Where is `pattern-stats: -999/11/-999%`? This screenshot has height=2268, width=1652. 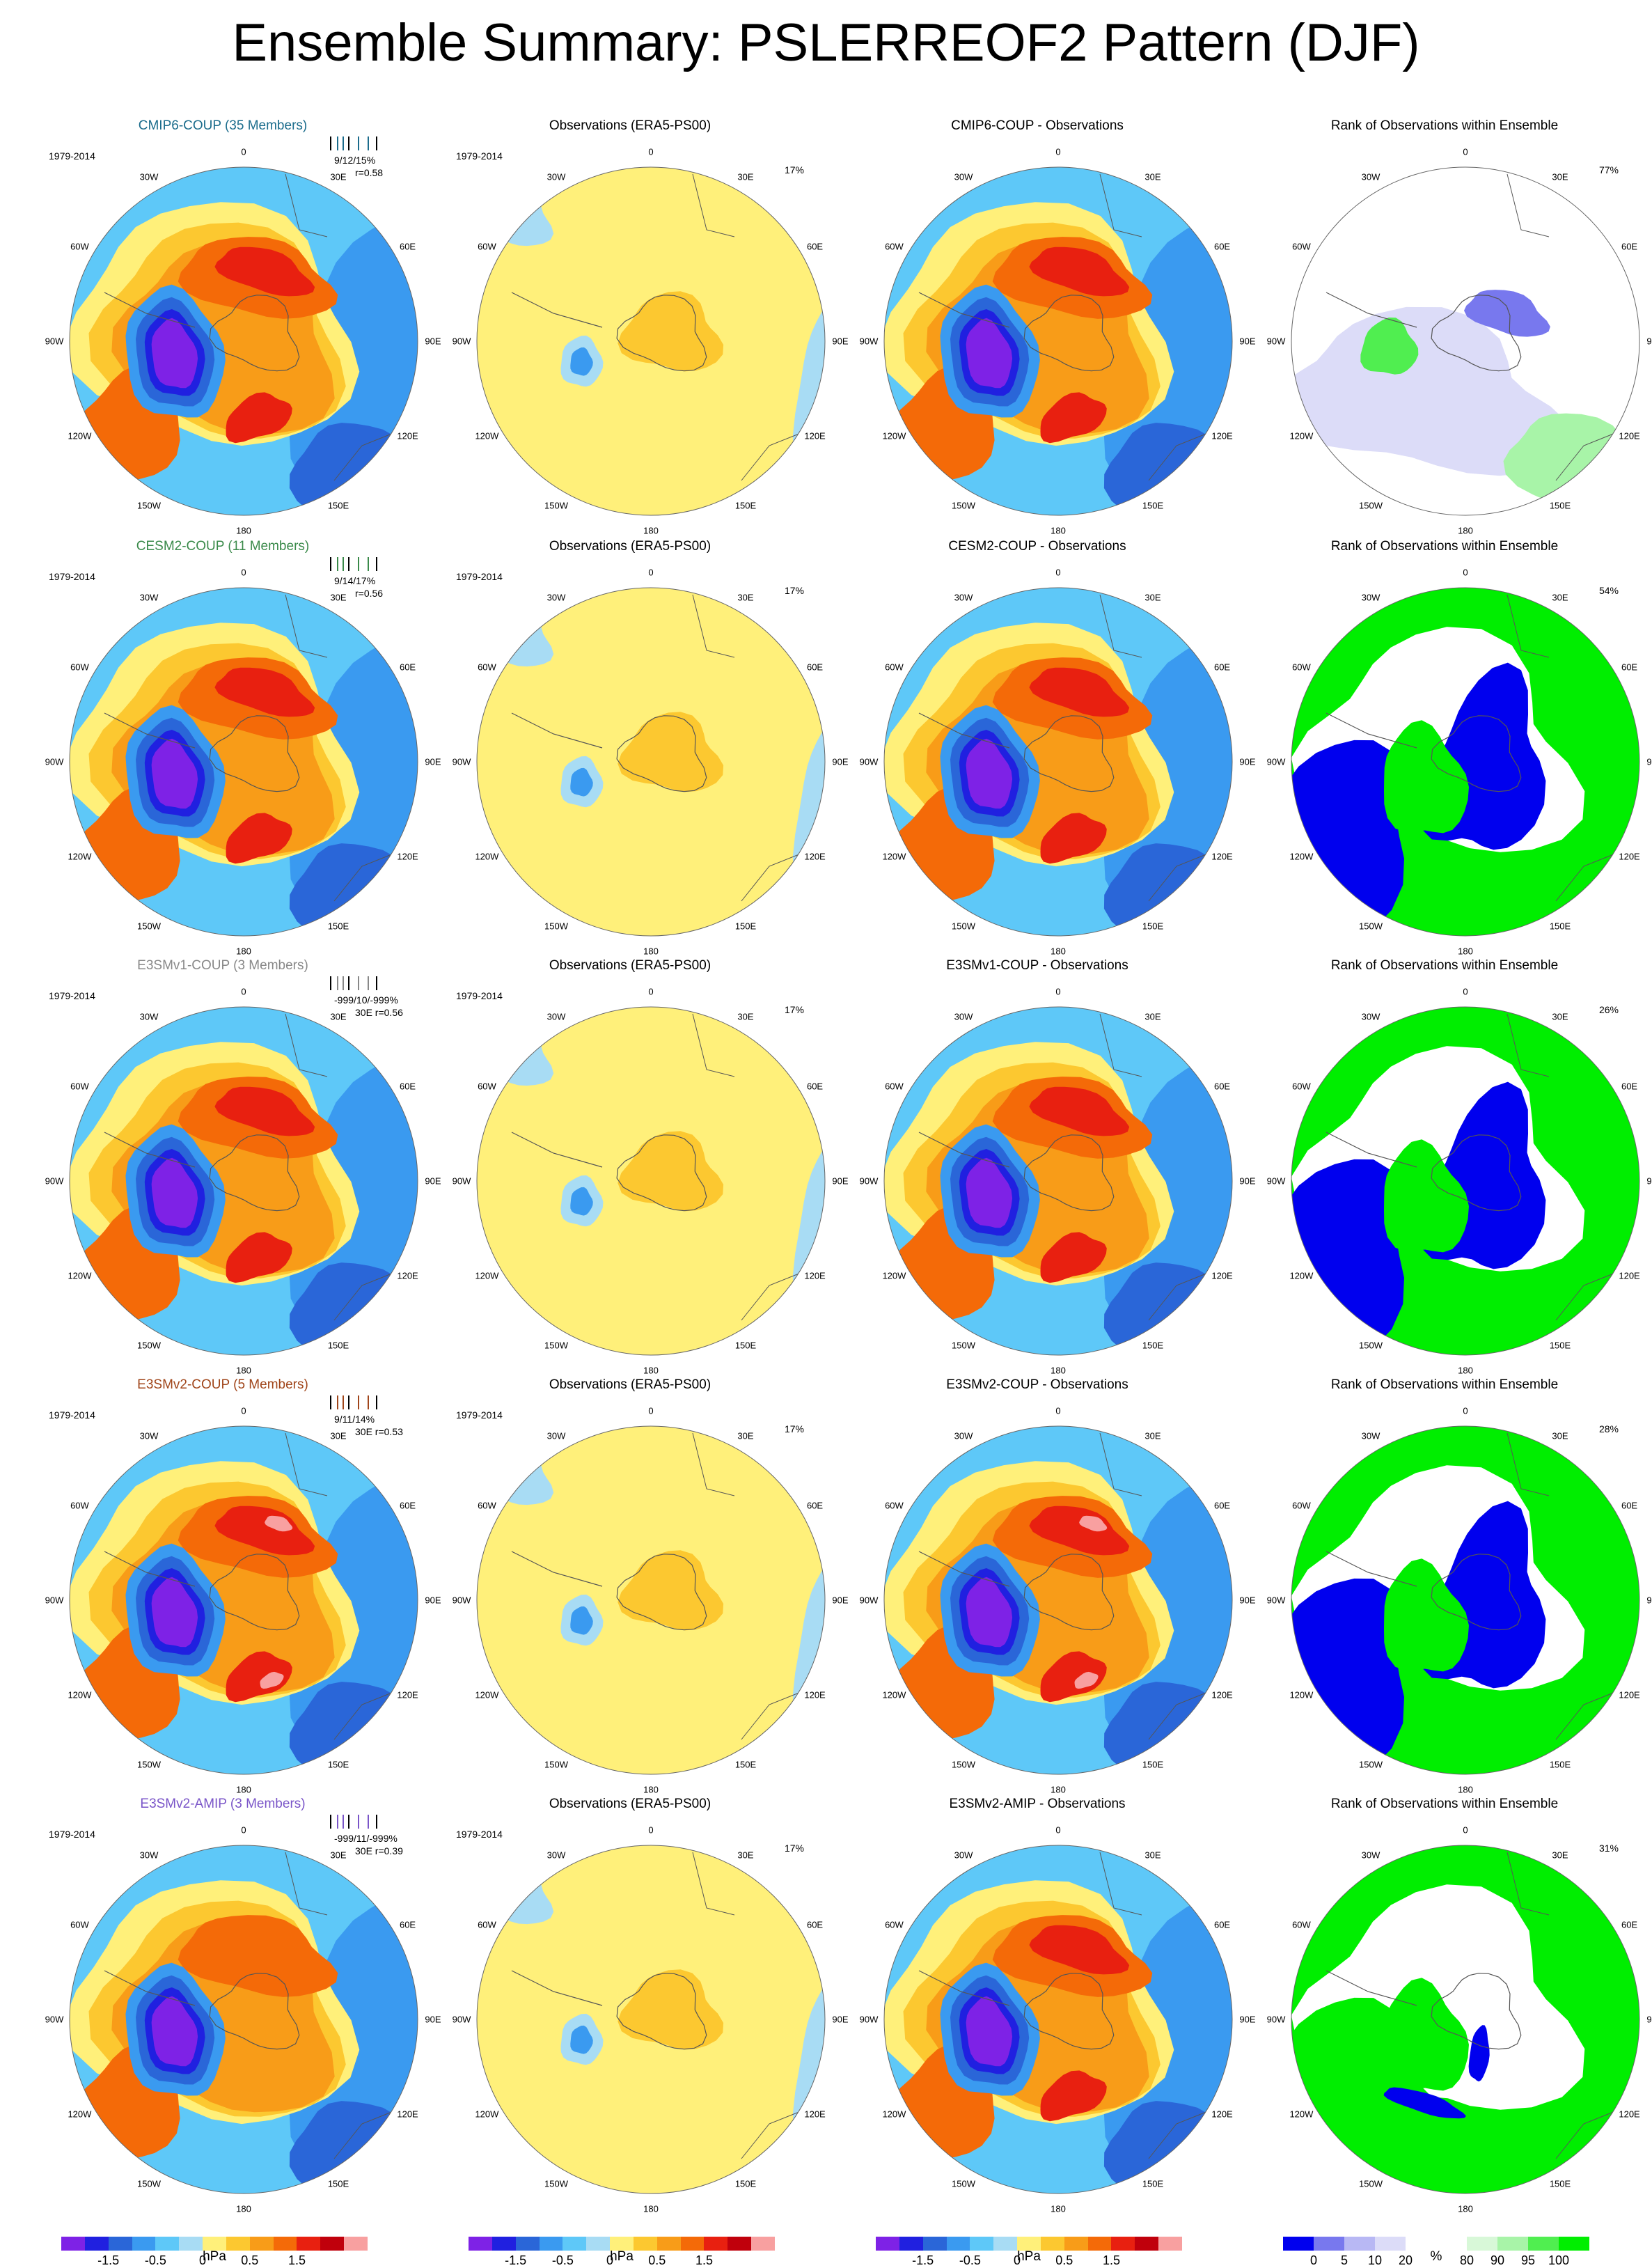
pattern-stats: -999/11/-999% is located at coordinates (366, 1838).